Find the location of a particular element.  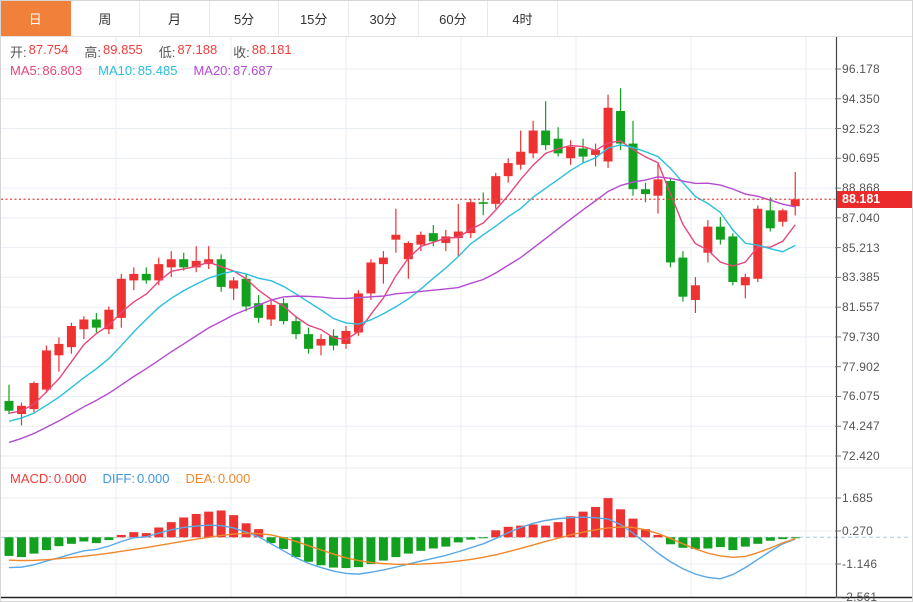

y-axis-label: -1.146 is located at coordinates (860, 564).